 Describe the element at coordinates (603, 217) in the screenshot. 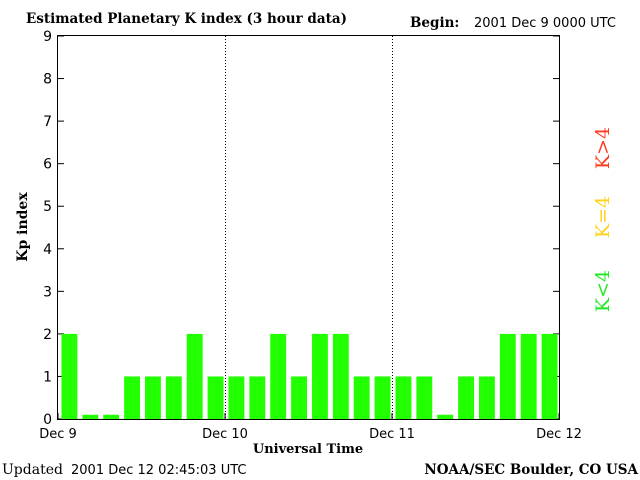

I see `legend-k-eq4: K=4` at that location.